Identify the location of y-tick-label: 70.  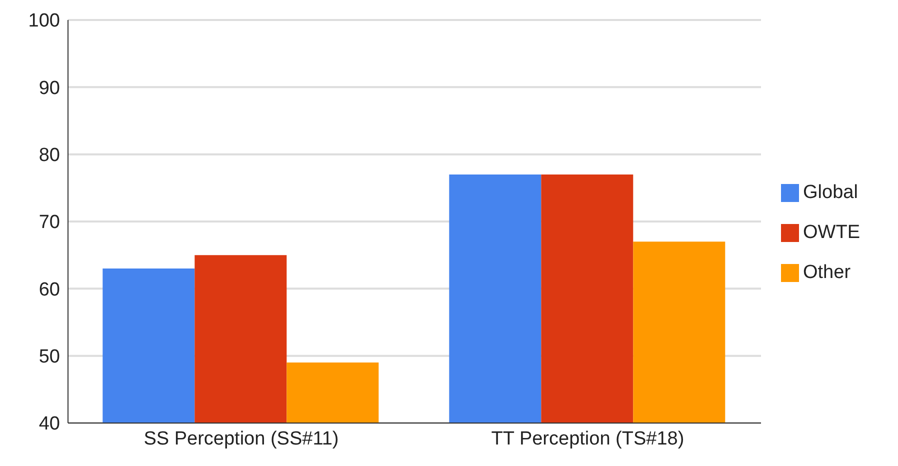
(49, 223).